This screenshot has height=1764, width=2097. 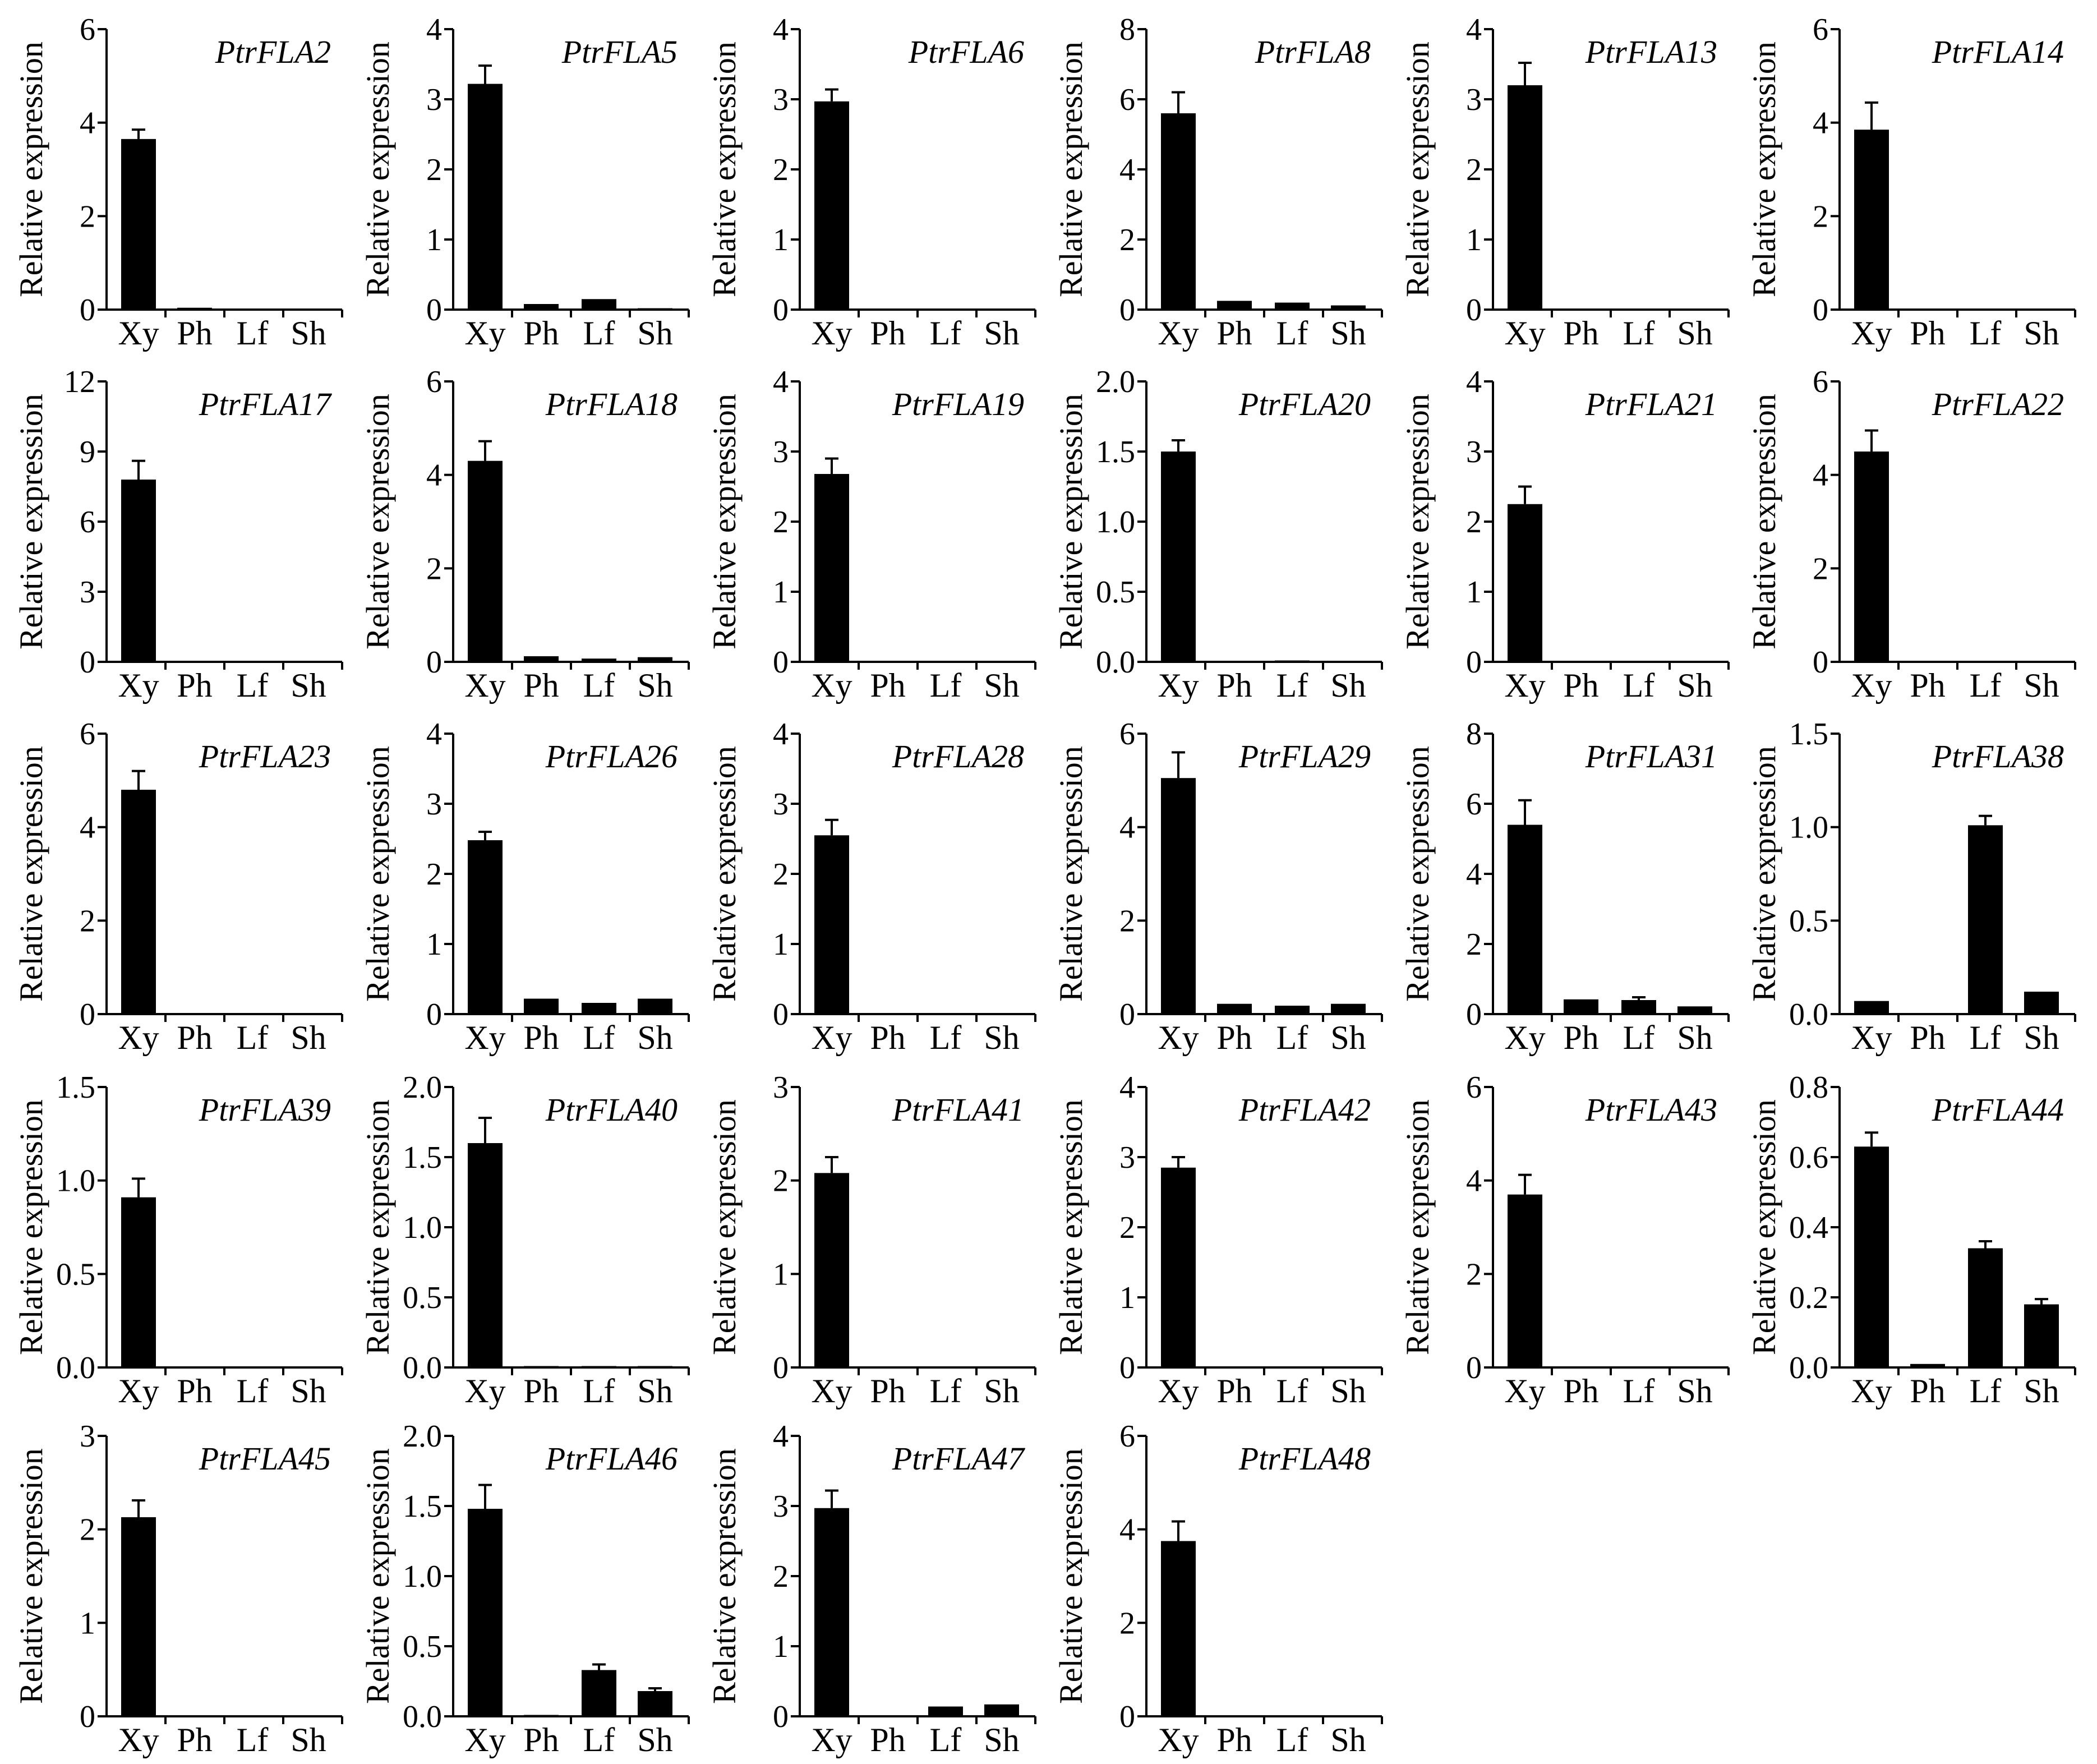 I want to click on panel-title: PtrFLA39, so click(x=265, y=1110).